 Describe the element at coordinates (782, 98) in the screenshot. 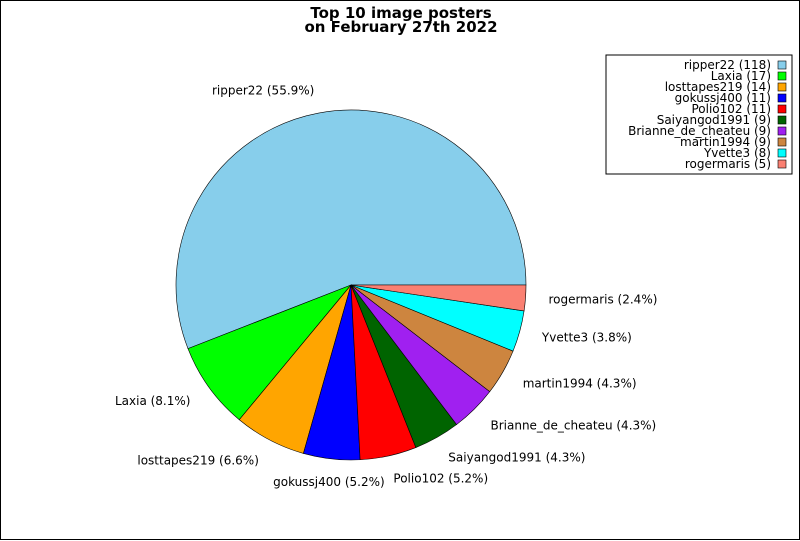

I see `legend-swatch-gokussj400` at that location.